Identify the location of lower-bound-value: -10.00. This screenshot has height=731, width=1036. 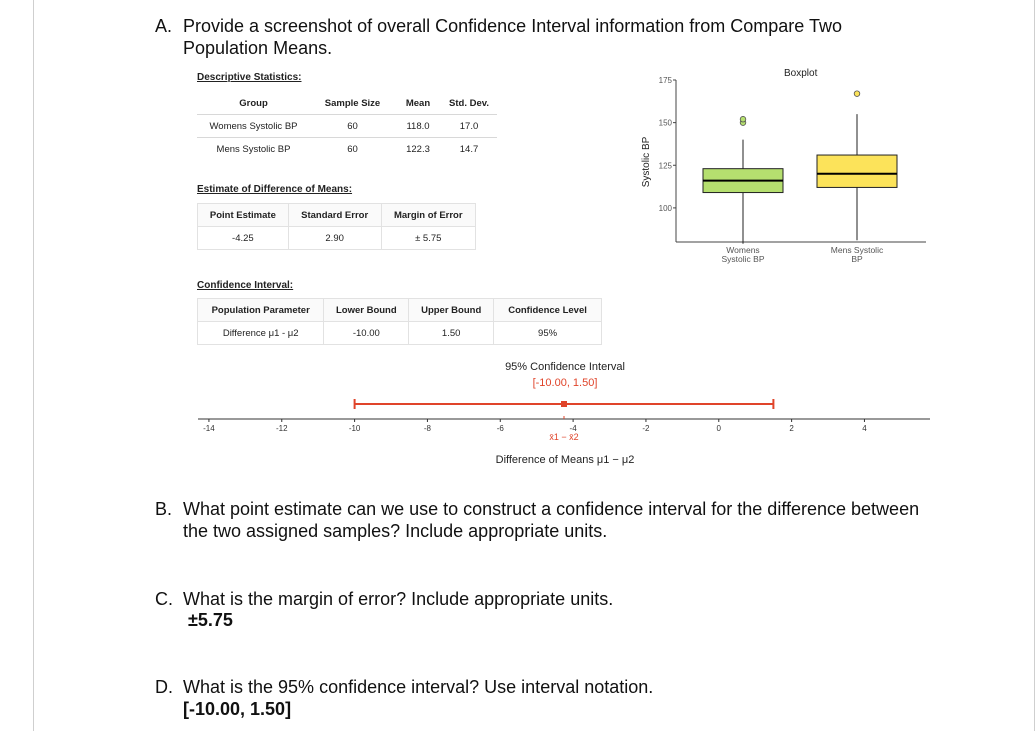
(366, 333).